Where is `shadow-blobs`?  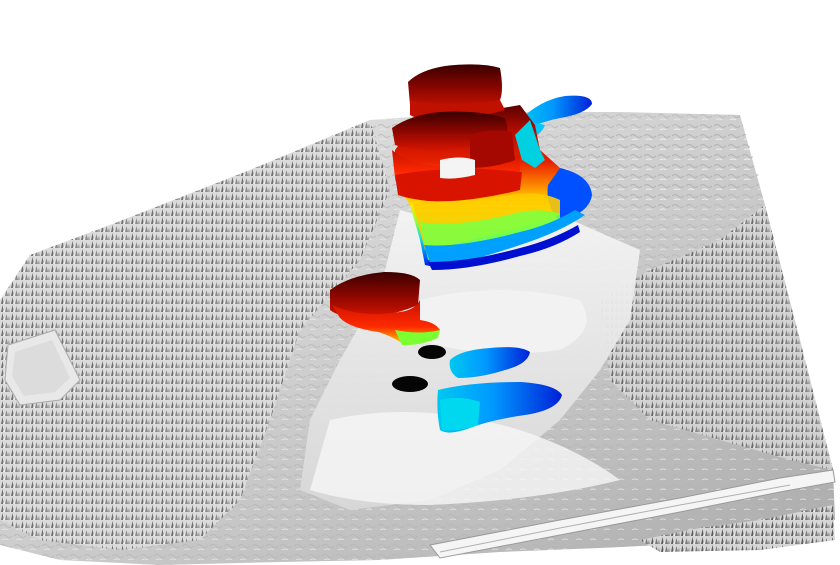
shadow-blobs is located at coordinates (419, 368).